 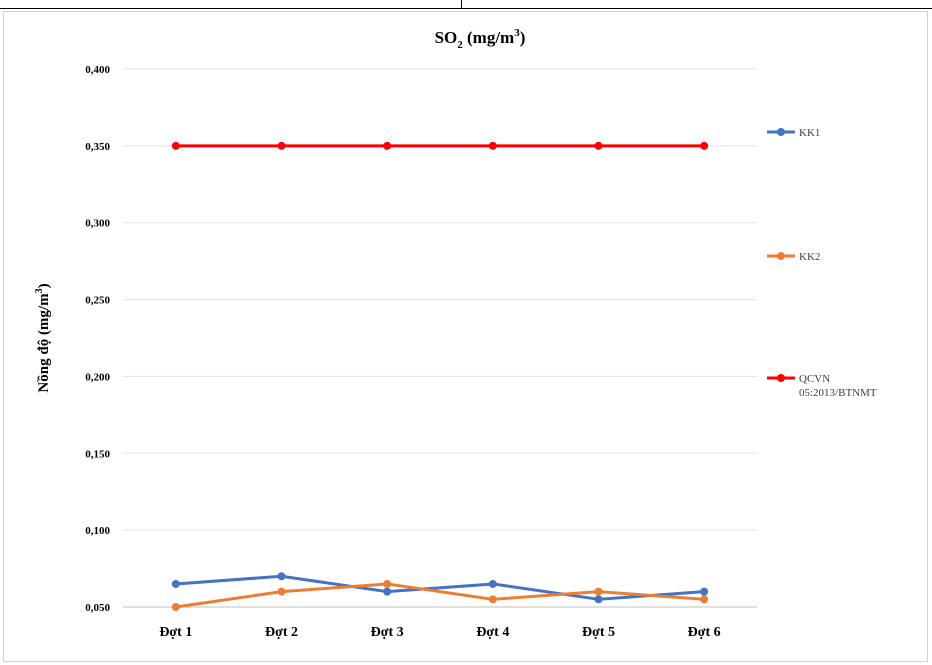 I want to click on y-tick-label: 0,350, so click(x=97, y=147).